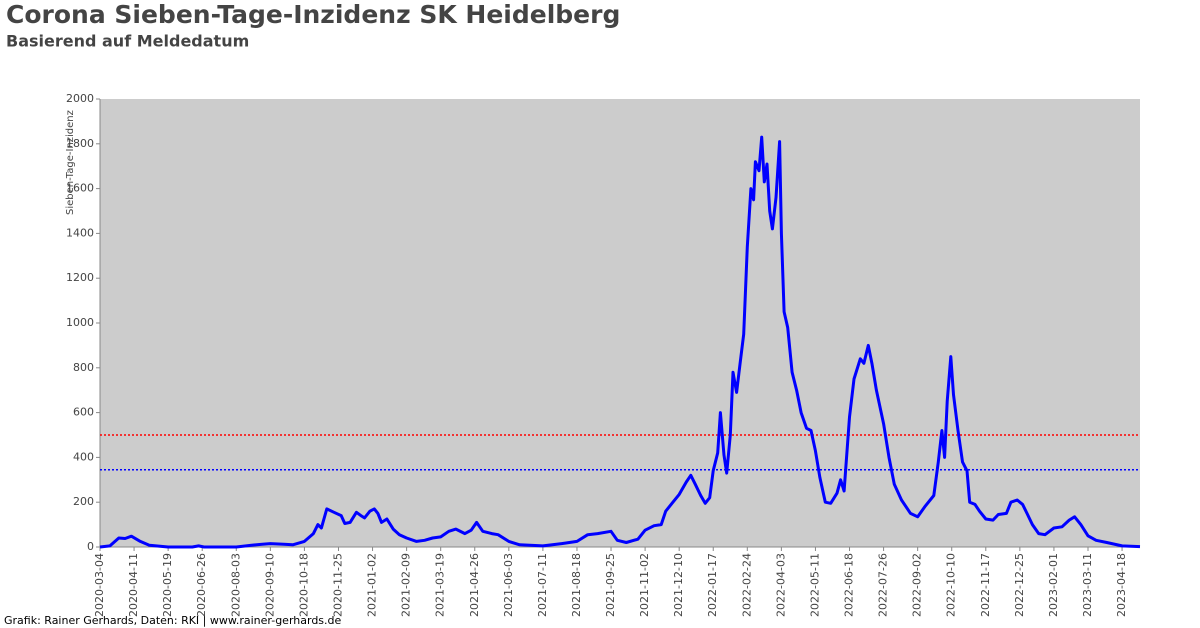 This screenshot has height=628, width=1200. Describe the element at coordinates (985, 585) in the screenshot. I see `x-tick-label: 2022-11-17` at that location.